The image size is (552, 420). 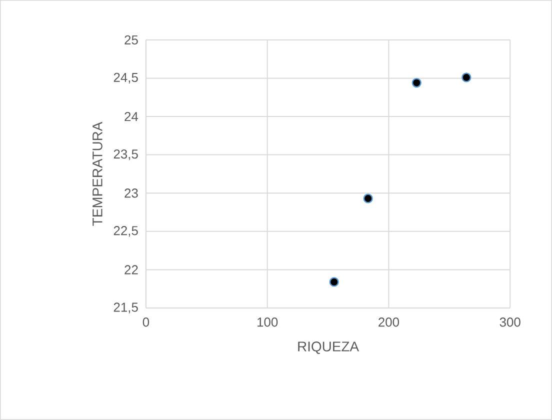 I want to click on y-tick-label: 24,5, so click(x=126, y=78).